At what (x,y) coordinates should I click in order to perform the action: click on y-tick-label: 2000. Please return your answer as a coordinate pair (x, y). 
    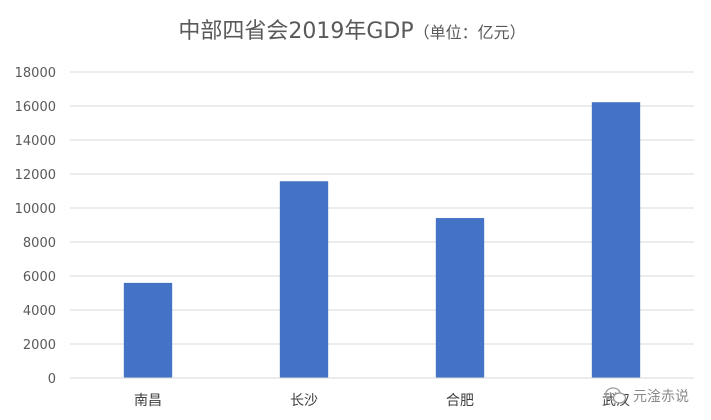
    Looking at the image, I should click on (39, 345).